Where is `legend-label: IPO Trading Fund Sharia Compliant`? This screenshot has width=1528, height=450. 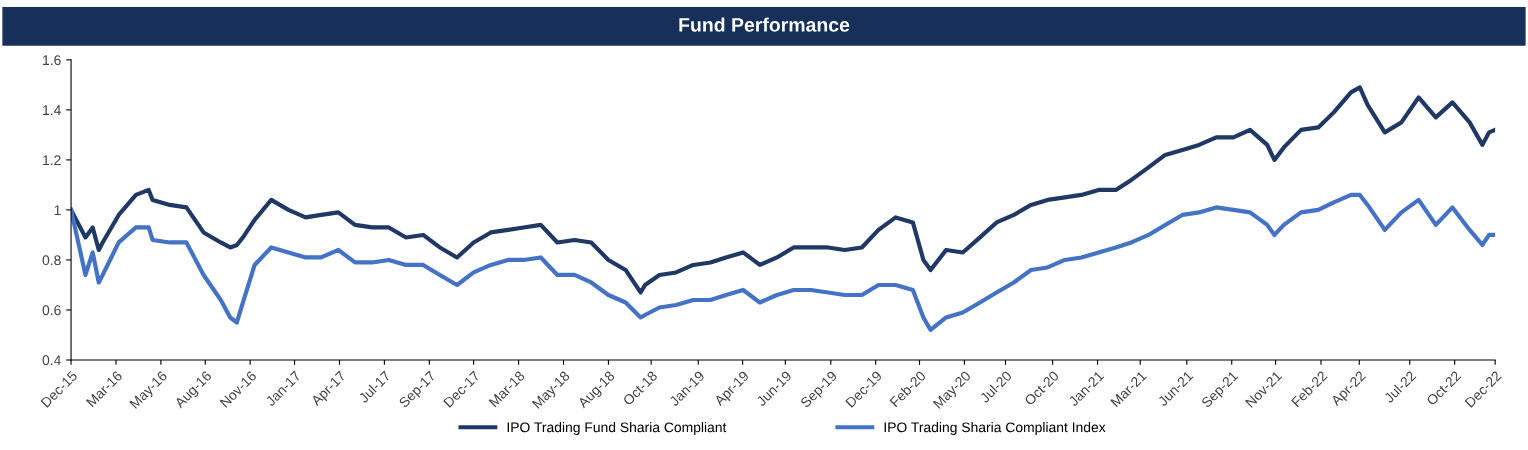 legend-label: IPO Trading Fund Sharia Compliant is located at coordinates (617, 428).